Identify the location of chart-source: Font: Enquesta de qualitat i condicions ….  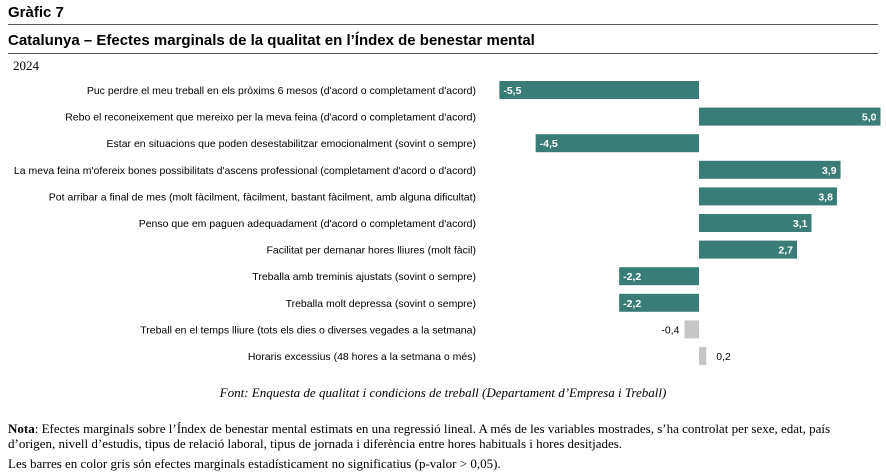
(443, 392).